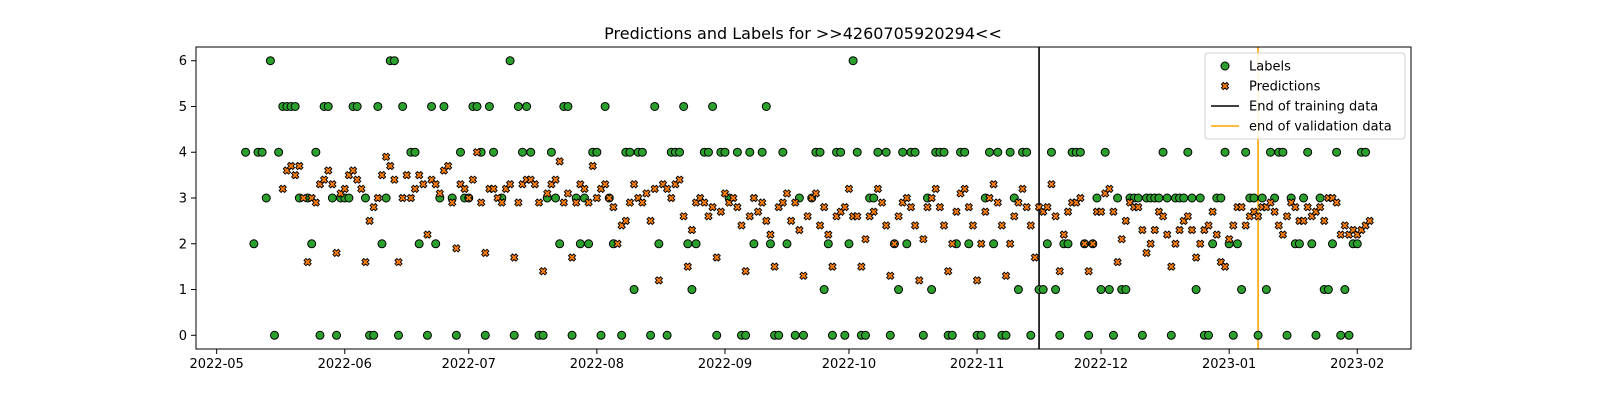  What do you see at coordinates (1270, 67) in the screenshot?
I see `legend-label: Labels` at bounding box center [1270, 67].